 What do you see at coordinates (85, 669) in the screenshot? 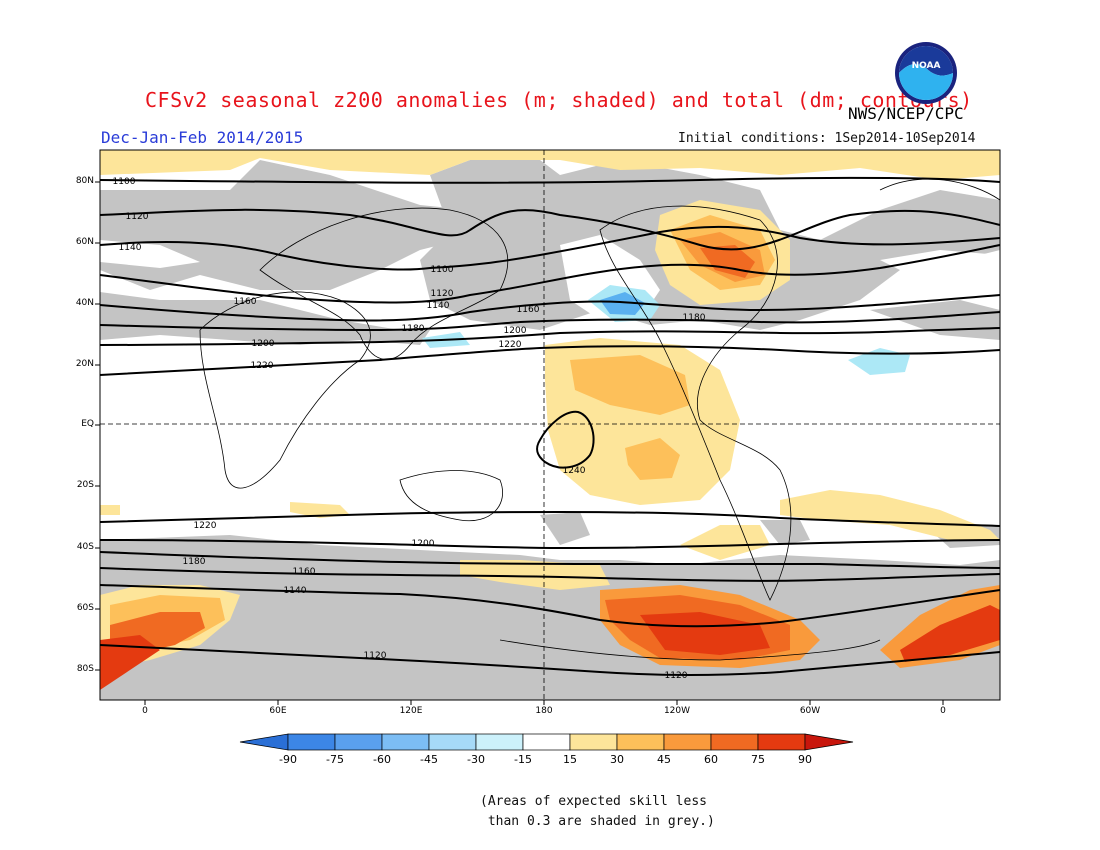
I see `lat-label: 80S` at bounding box center [85, 669].